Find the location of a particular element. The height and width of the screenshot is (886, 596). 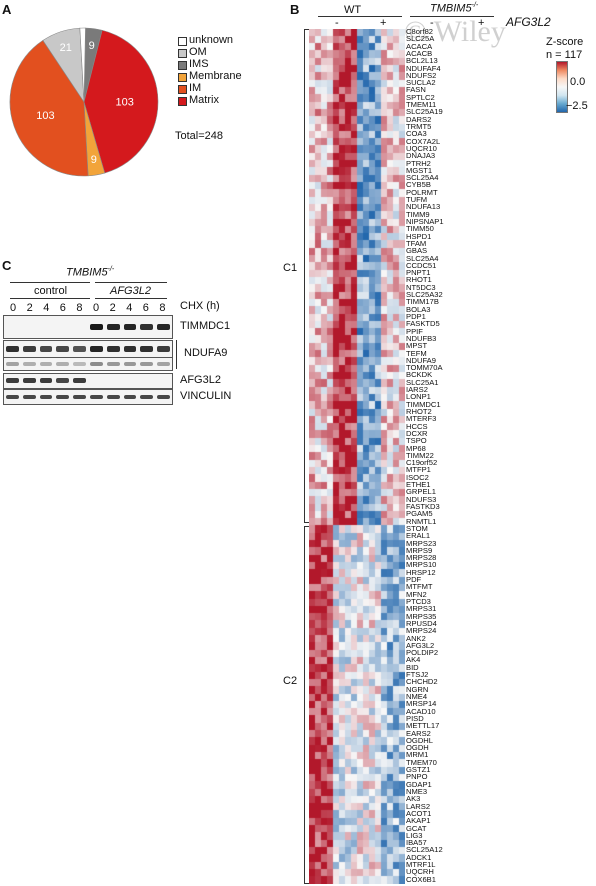

panel-b-letter: B is located at coordinates (295, 9).